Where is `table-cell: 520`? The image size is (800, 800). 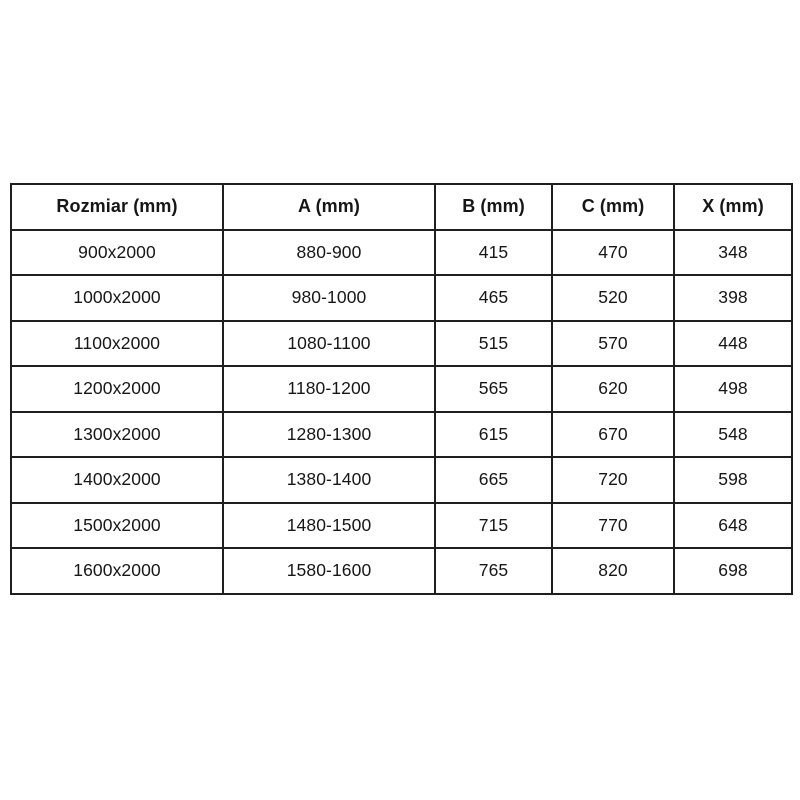
table-cell: 520 is located at coordinates (613, 298).